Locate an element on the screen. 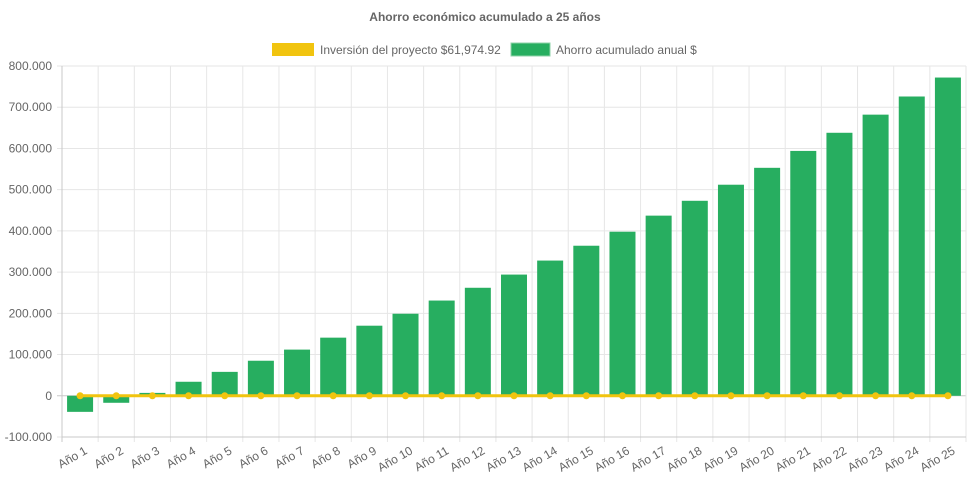 Image resolution: width=971 pixels, height=490 pixels. x-tick-label: Año 6 is located at coordinates (253, 457).